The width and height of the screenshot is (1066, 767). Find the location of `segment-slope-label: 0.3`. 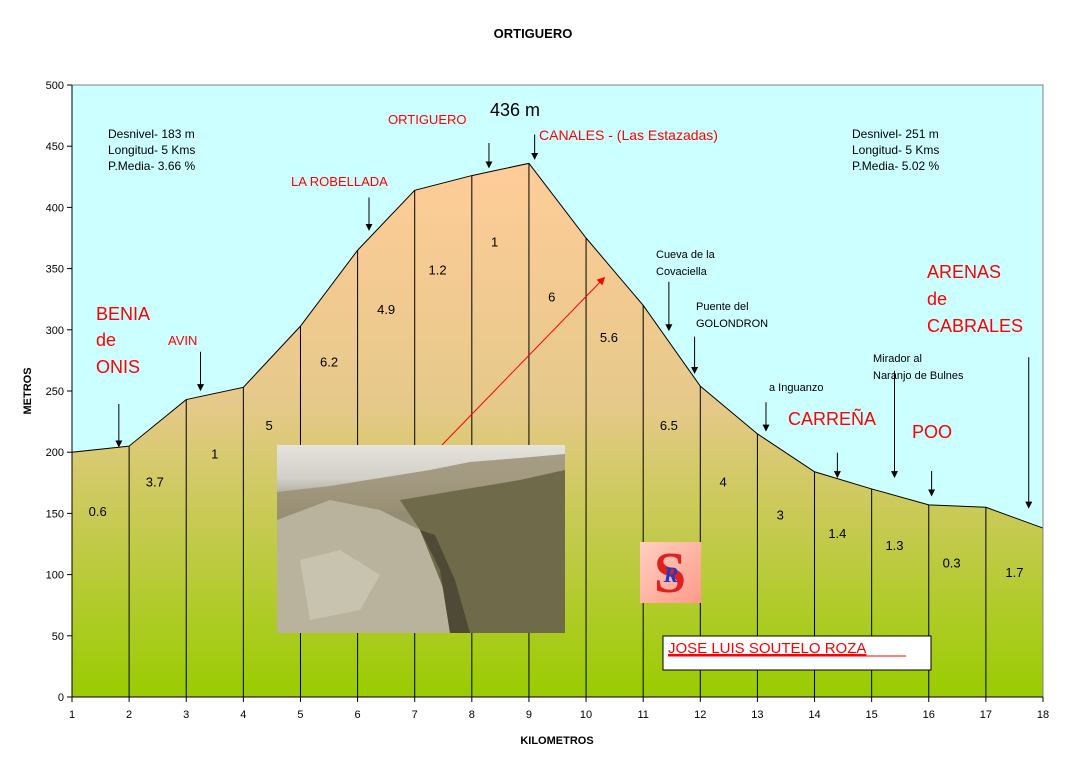

segment-slope-label: 0.3 is located at coordinates (952, 562).